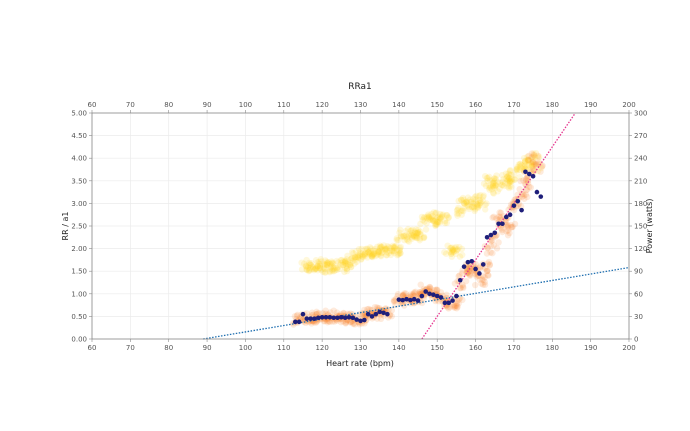  I want to click on x-tick-label: 130, so click(360, 348).